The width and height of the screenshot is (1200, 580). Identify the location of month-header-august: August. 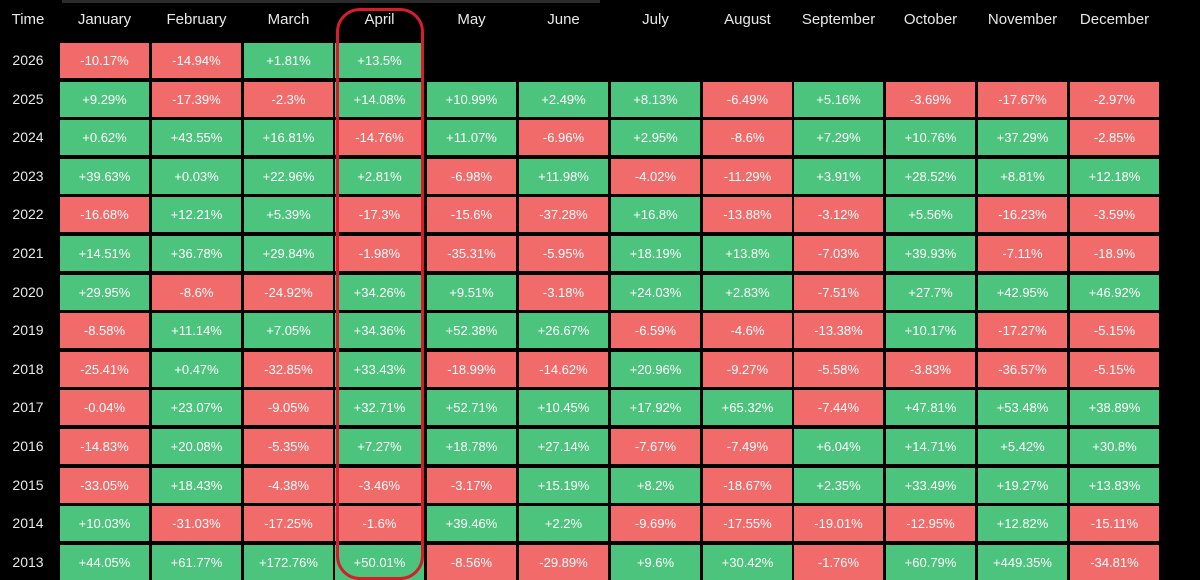
(747, 19).